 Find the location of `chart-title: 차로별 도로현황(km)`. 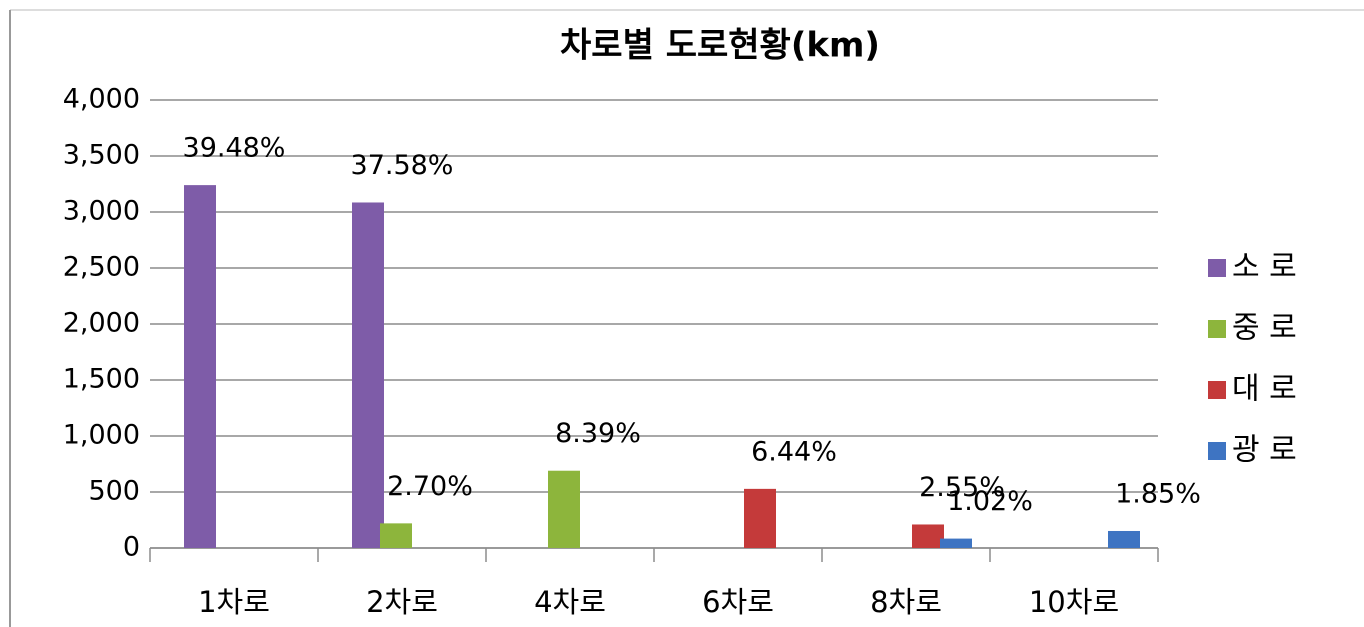

chart-title: 차로별 도로현황(km) is located at coordinates (720, 46).